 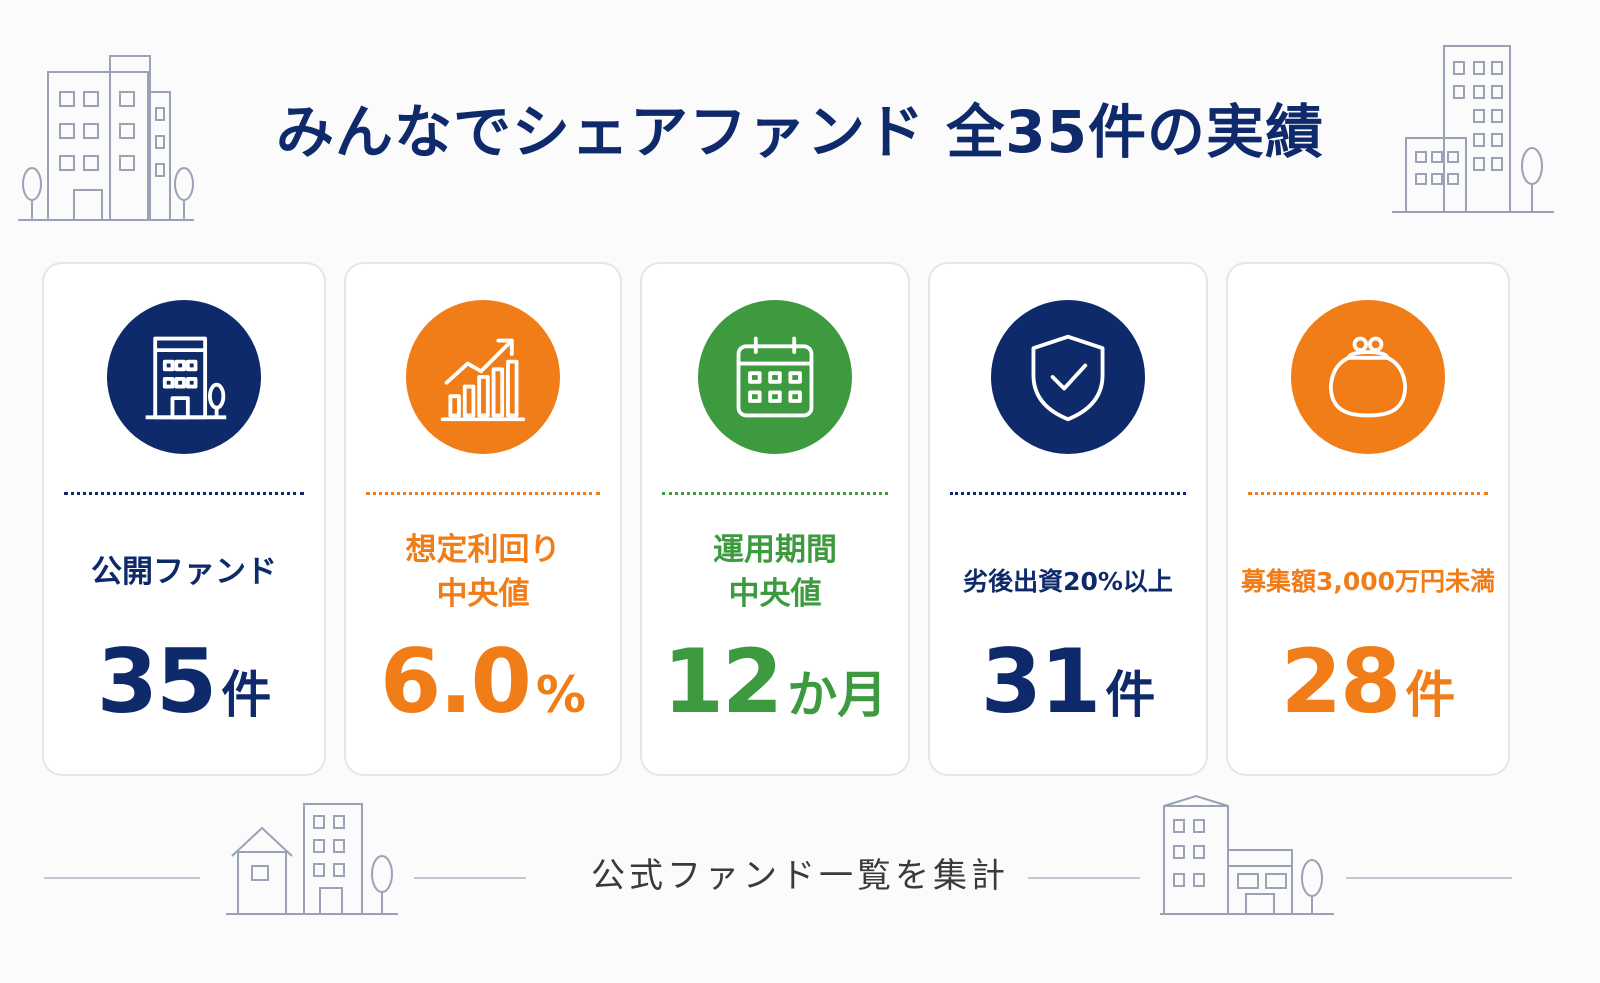 What do you see at coordinates (106, 138) in the screenshot?
I see `building-illustration-top-left` at bounding box center [106, 138].